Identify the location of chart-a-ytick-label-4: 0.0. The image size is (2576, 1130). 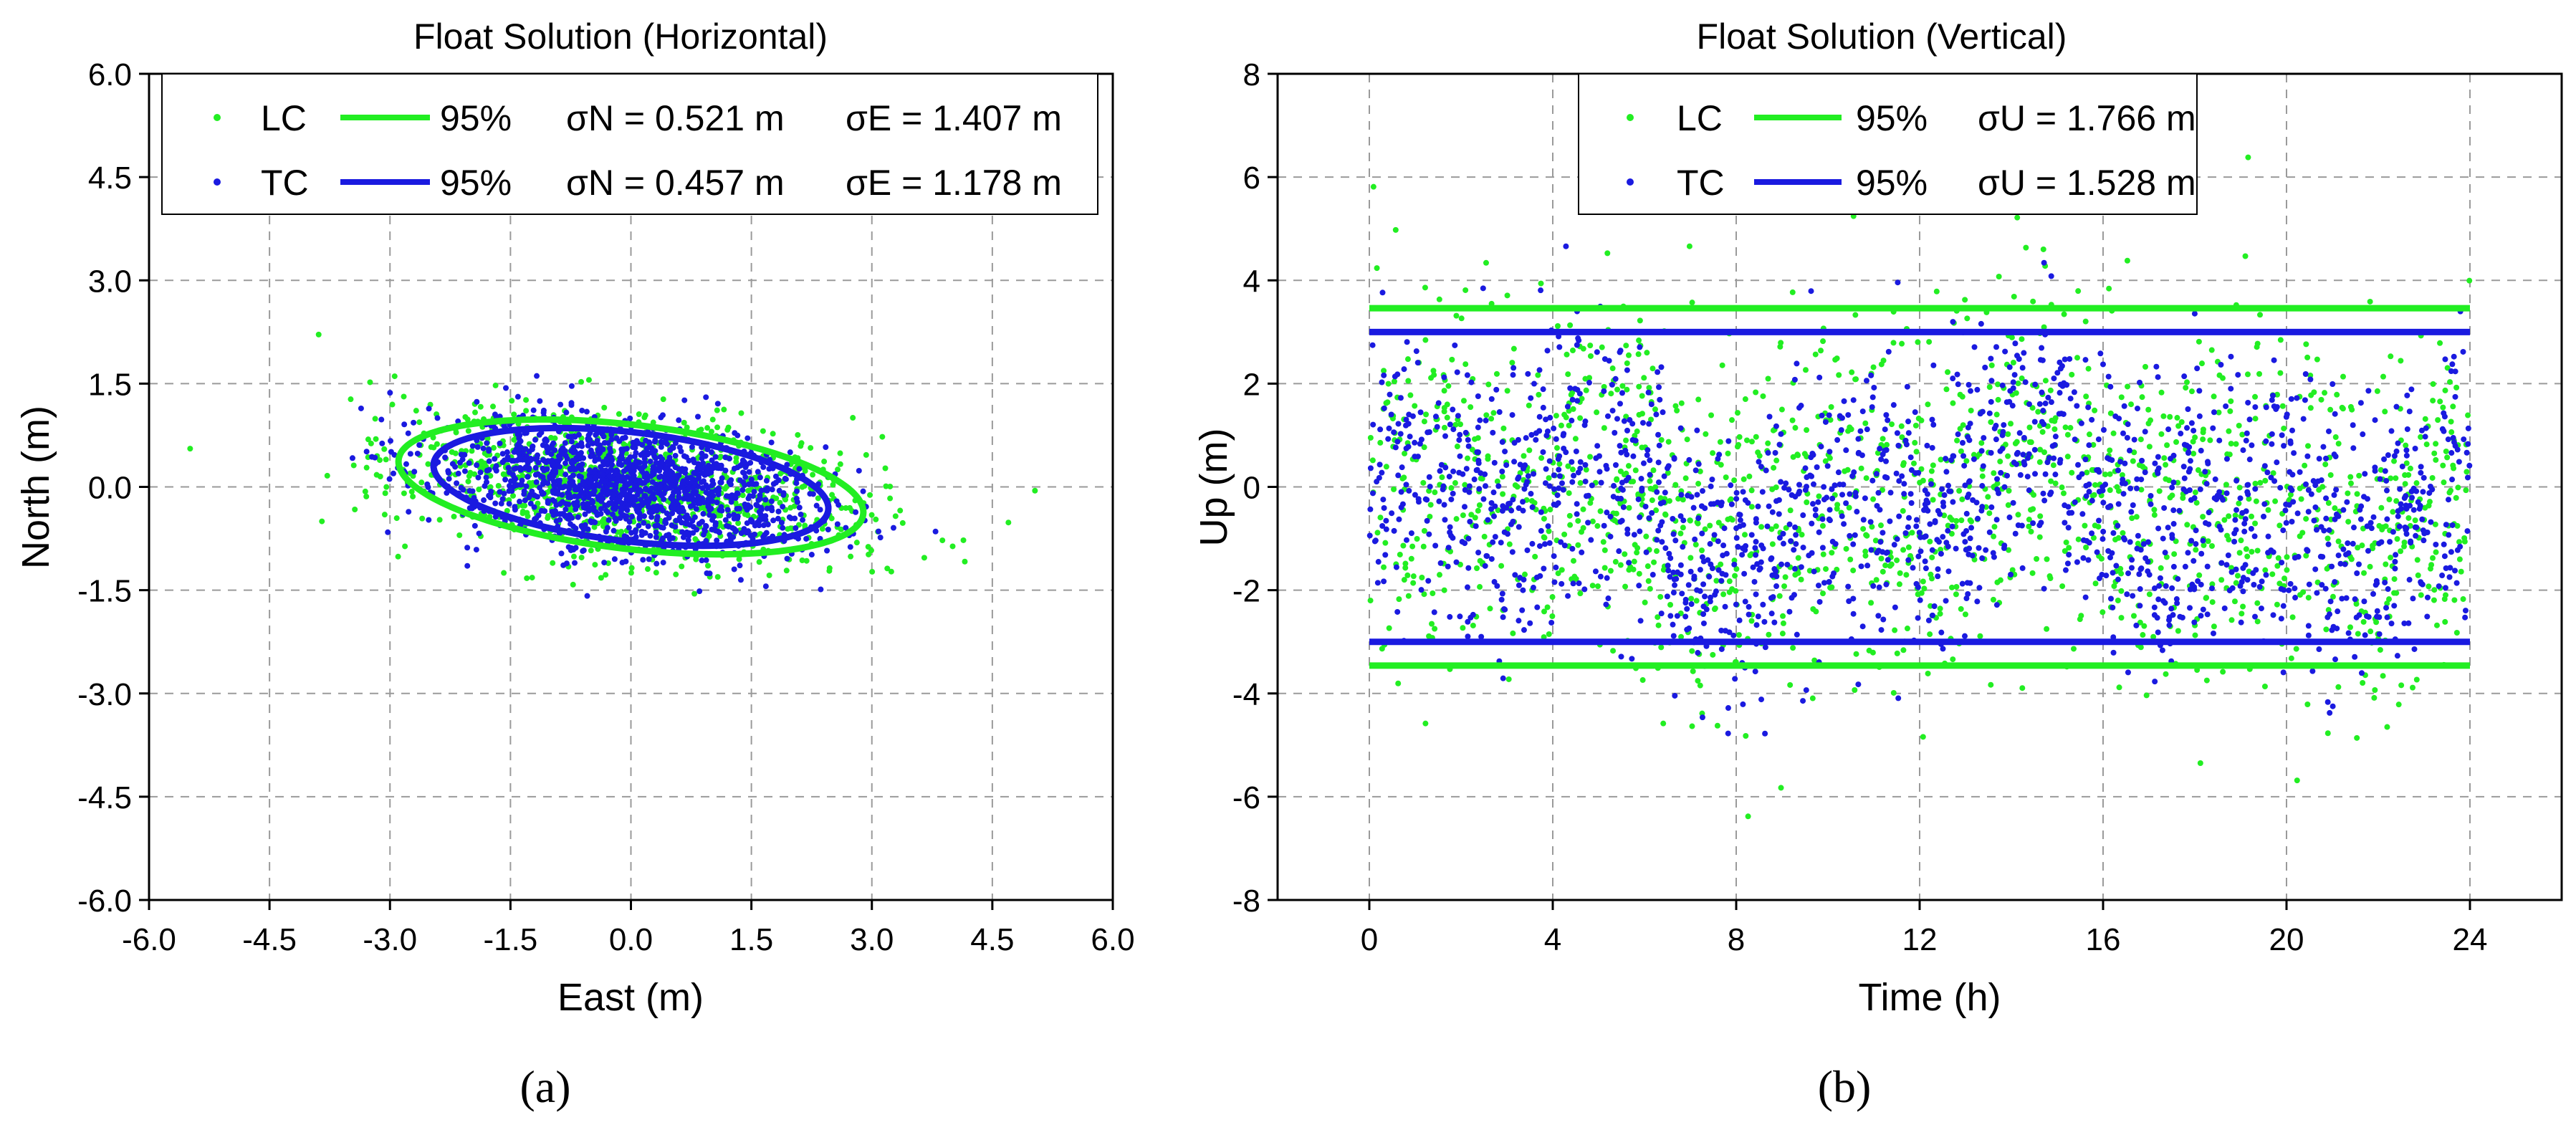
(110, 488).